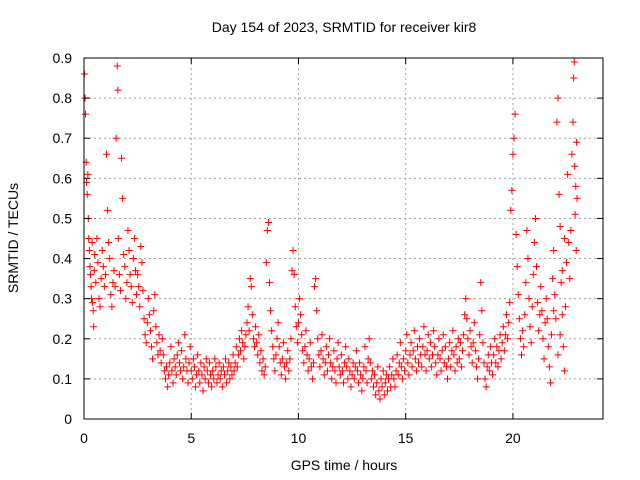 Image resolution: width=640 pixels, height=480 pixels. What do you see at coordinates (68, 419) in the screenshot?
I see `y-tick-label: 0` at bounding box center [68, 419].